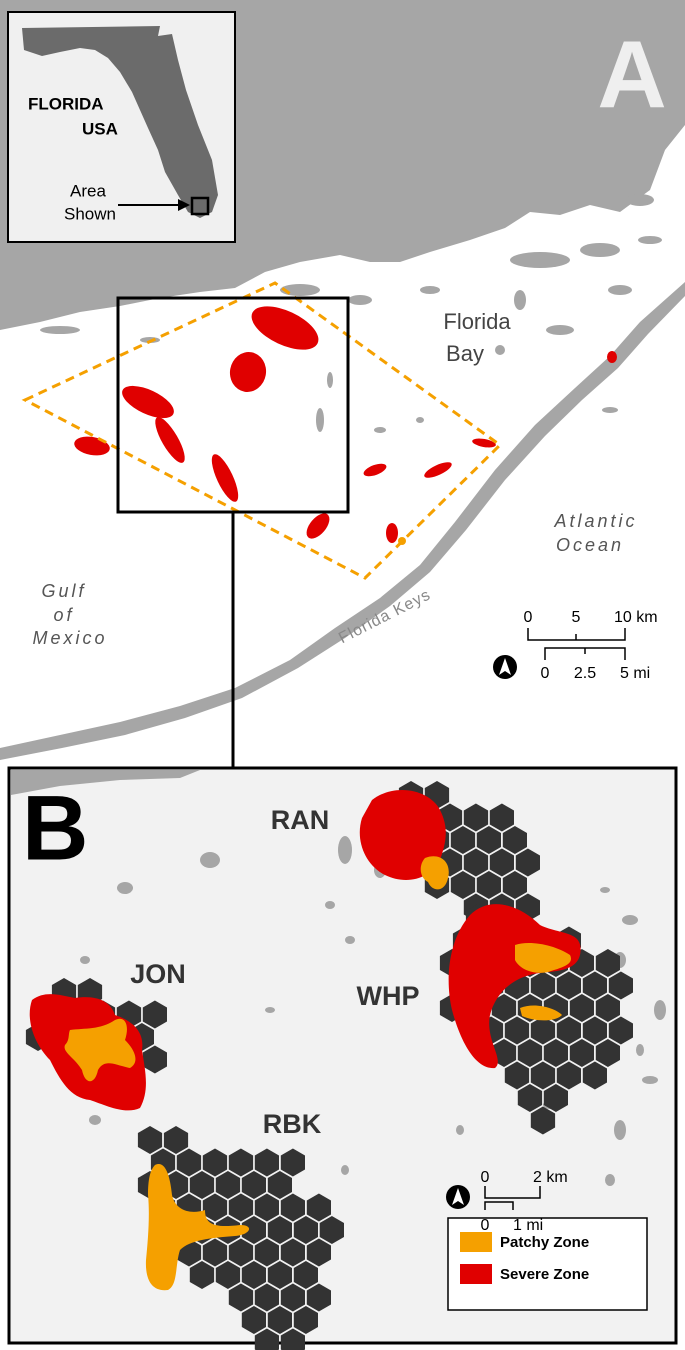 The width and height of the screenshot is (685, 1350). I want to click on north-arrow, so click(505, 666).